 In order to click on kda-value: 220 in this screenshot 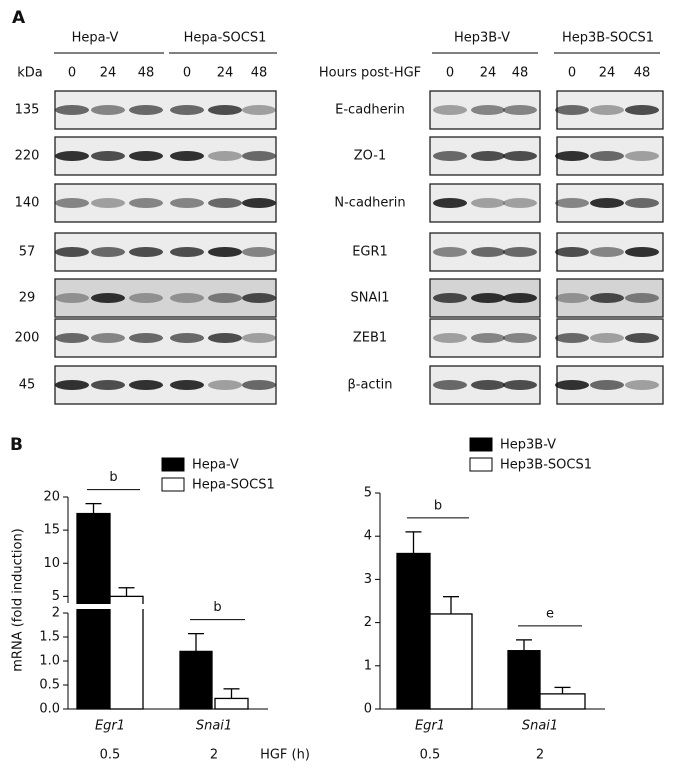, I will do `click(27, 156)`.